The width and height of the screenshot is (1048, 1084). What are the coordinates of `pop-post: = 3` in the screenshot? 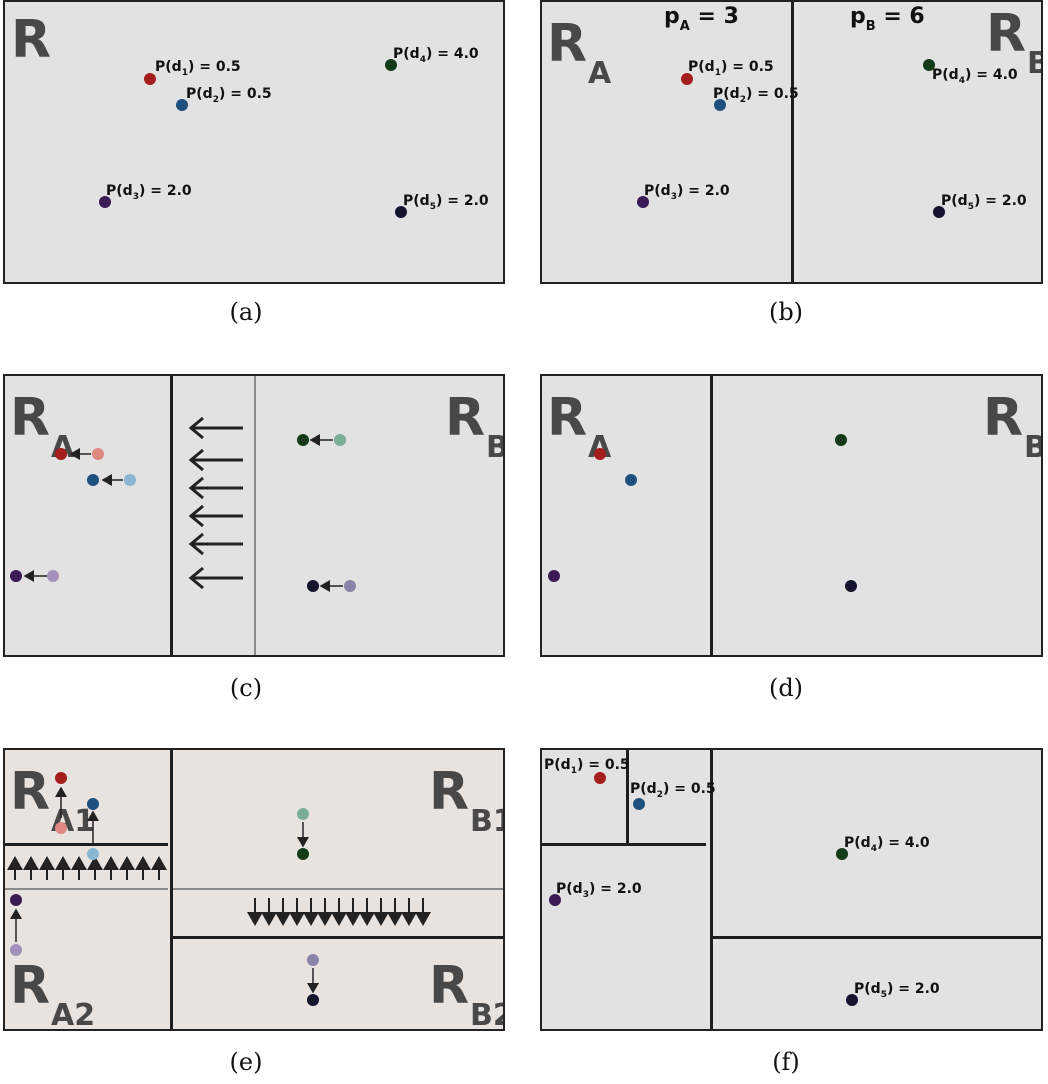 It's located at (714, 16).